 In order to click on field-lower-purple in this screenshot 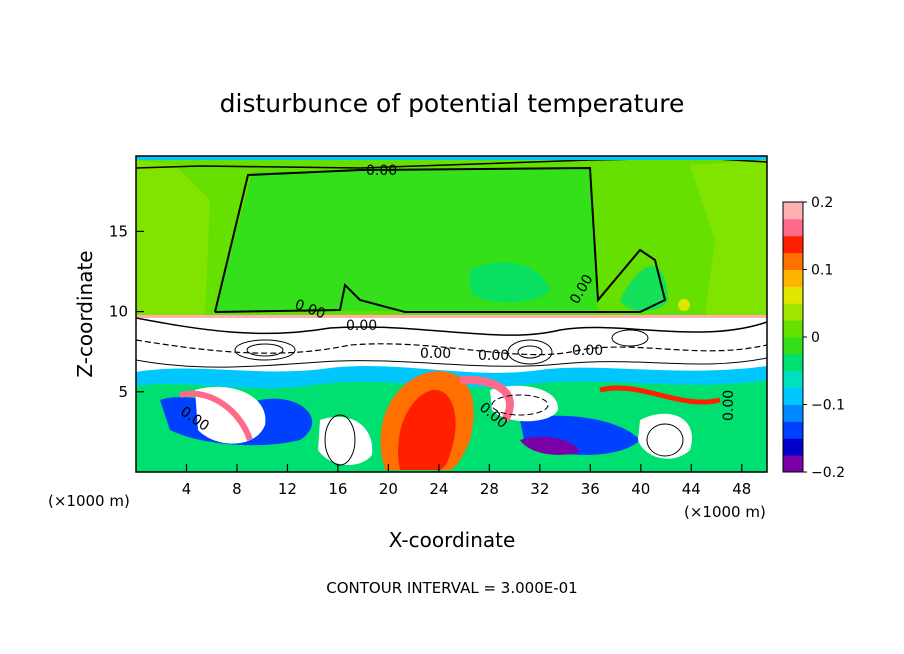, I will do `click(550, 445)`.